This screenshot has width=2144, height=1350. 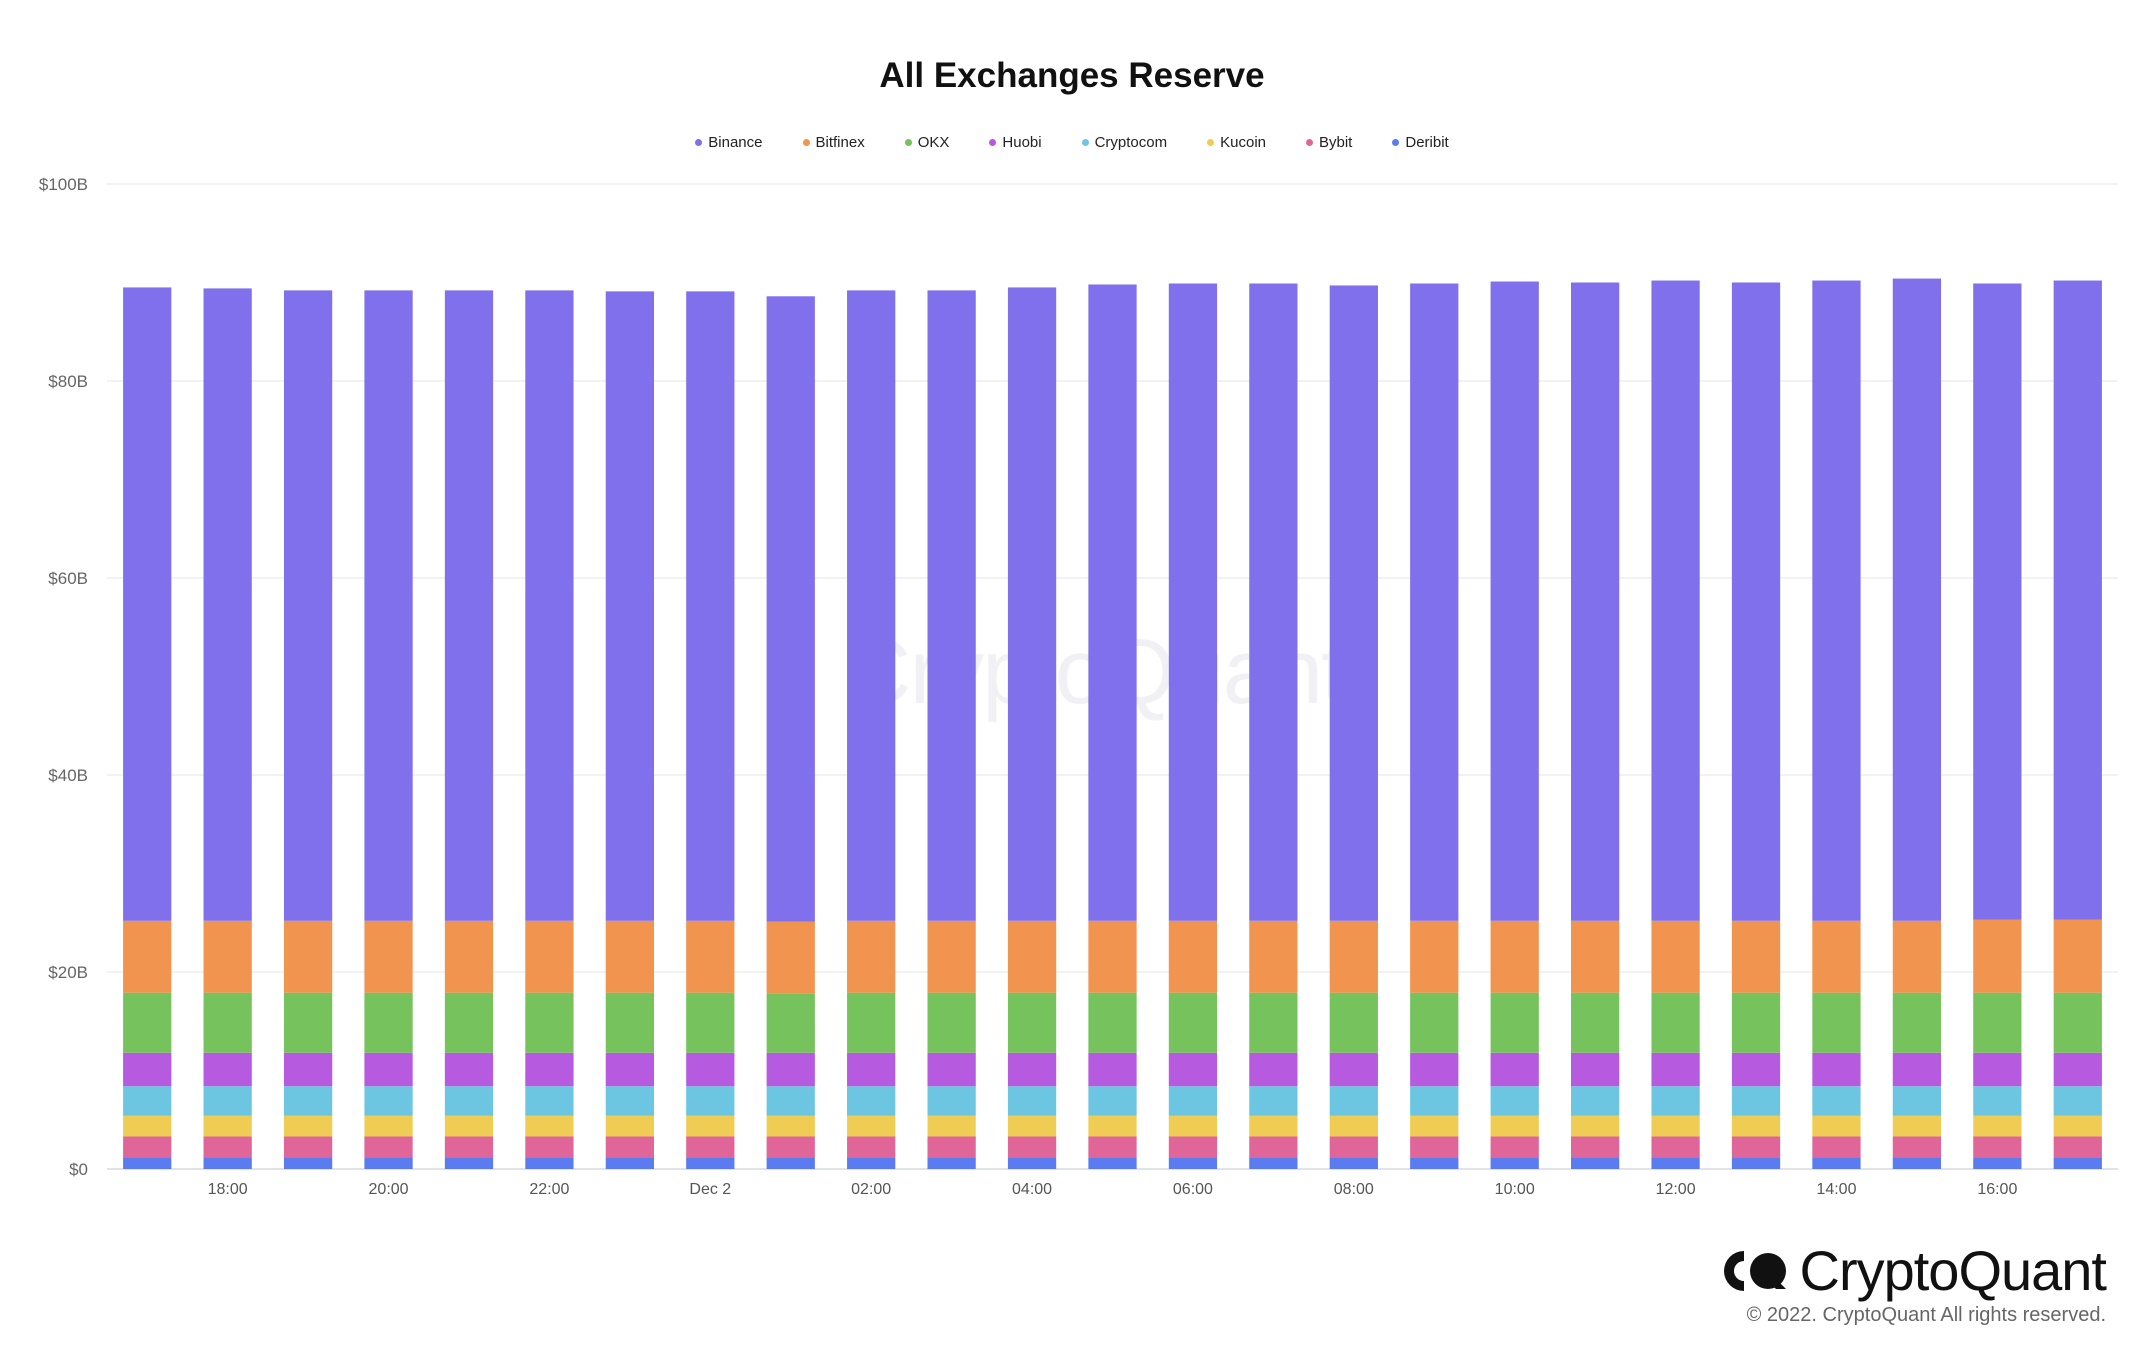 I want to click on legend-item-bitfinex: Bitfinex, so click(x=833, y=142).